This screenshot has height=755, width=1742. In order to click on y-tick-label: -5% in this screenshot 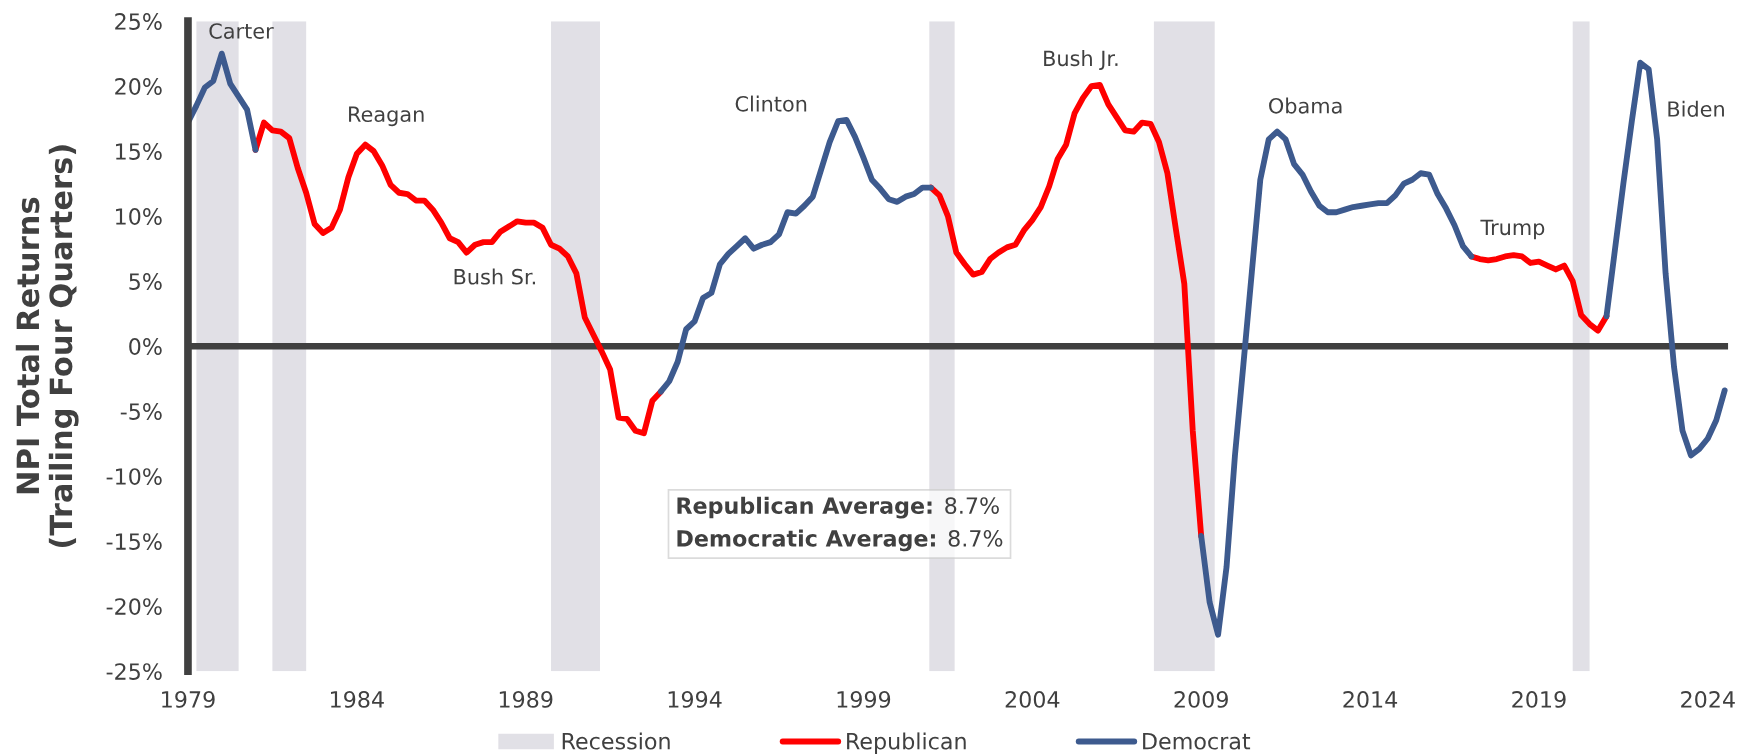, I will do `click(141, 411)`.